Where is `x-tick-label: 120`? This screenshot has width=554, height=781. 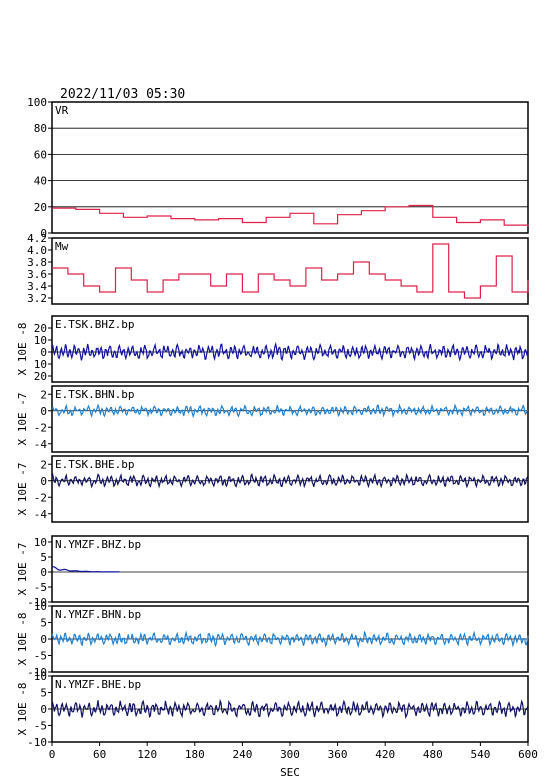
x-tick-label: 120 is located at coordinates (147, 754).